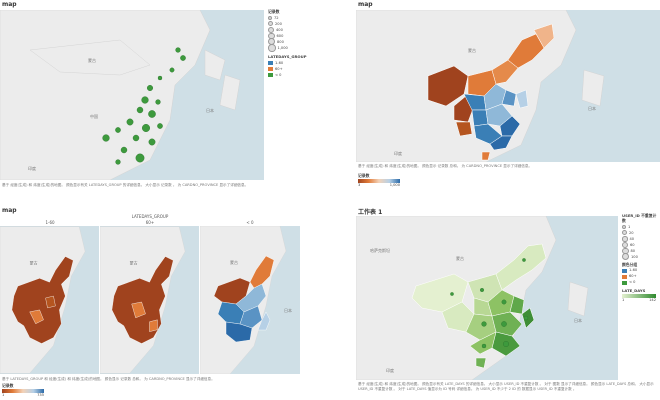 The width and height of the screenshot is (660, 400). What do you see at coordinates (280, 35) in the screenshot?
I see `size-legend-item: 600` at bounding box center [280, 35].